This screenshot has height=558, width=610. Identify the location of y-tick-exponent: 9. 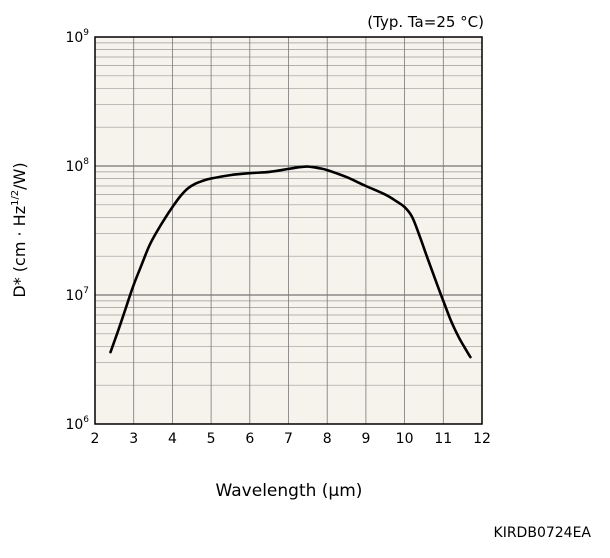
(86, 33).